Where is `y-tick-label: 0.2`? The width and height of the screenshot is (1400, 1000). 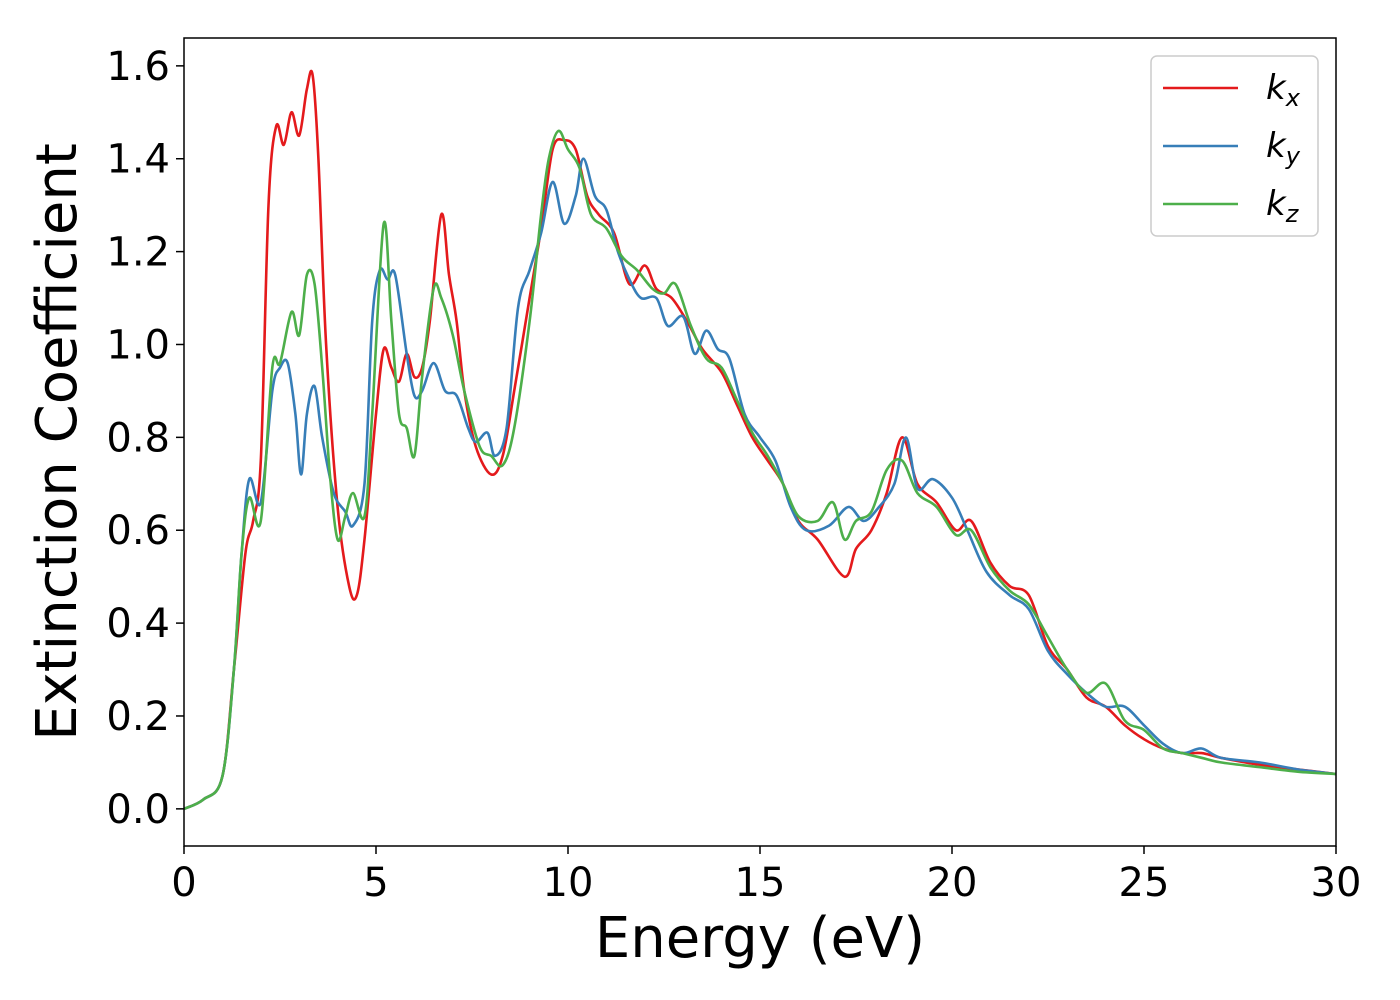 y-tick-label: 0.2 is located at coordinates (138, 717).